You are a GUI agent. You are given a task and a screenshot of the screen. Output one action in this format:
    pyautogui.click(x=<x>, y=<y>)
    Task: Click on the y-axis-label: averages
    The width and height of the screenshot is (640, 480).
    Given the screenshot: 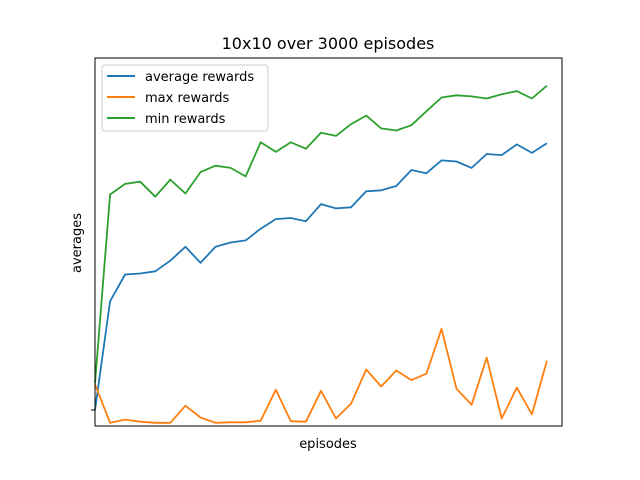 What is the action you would take?
    pyautogui.click(x=77, y=243)
    